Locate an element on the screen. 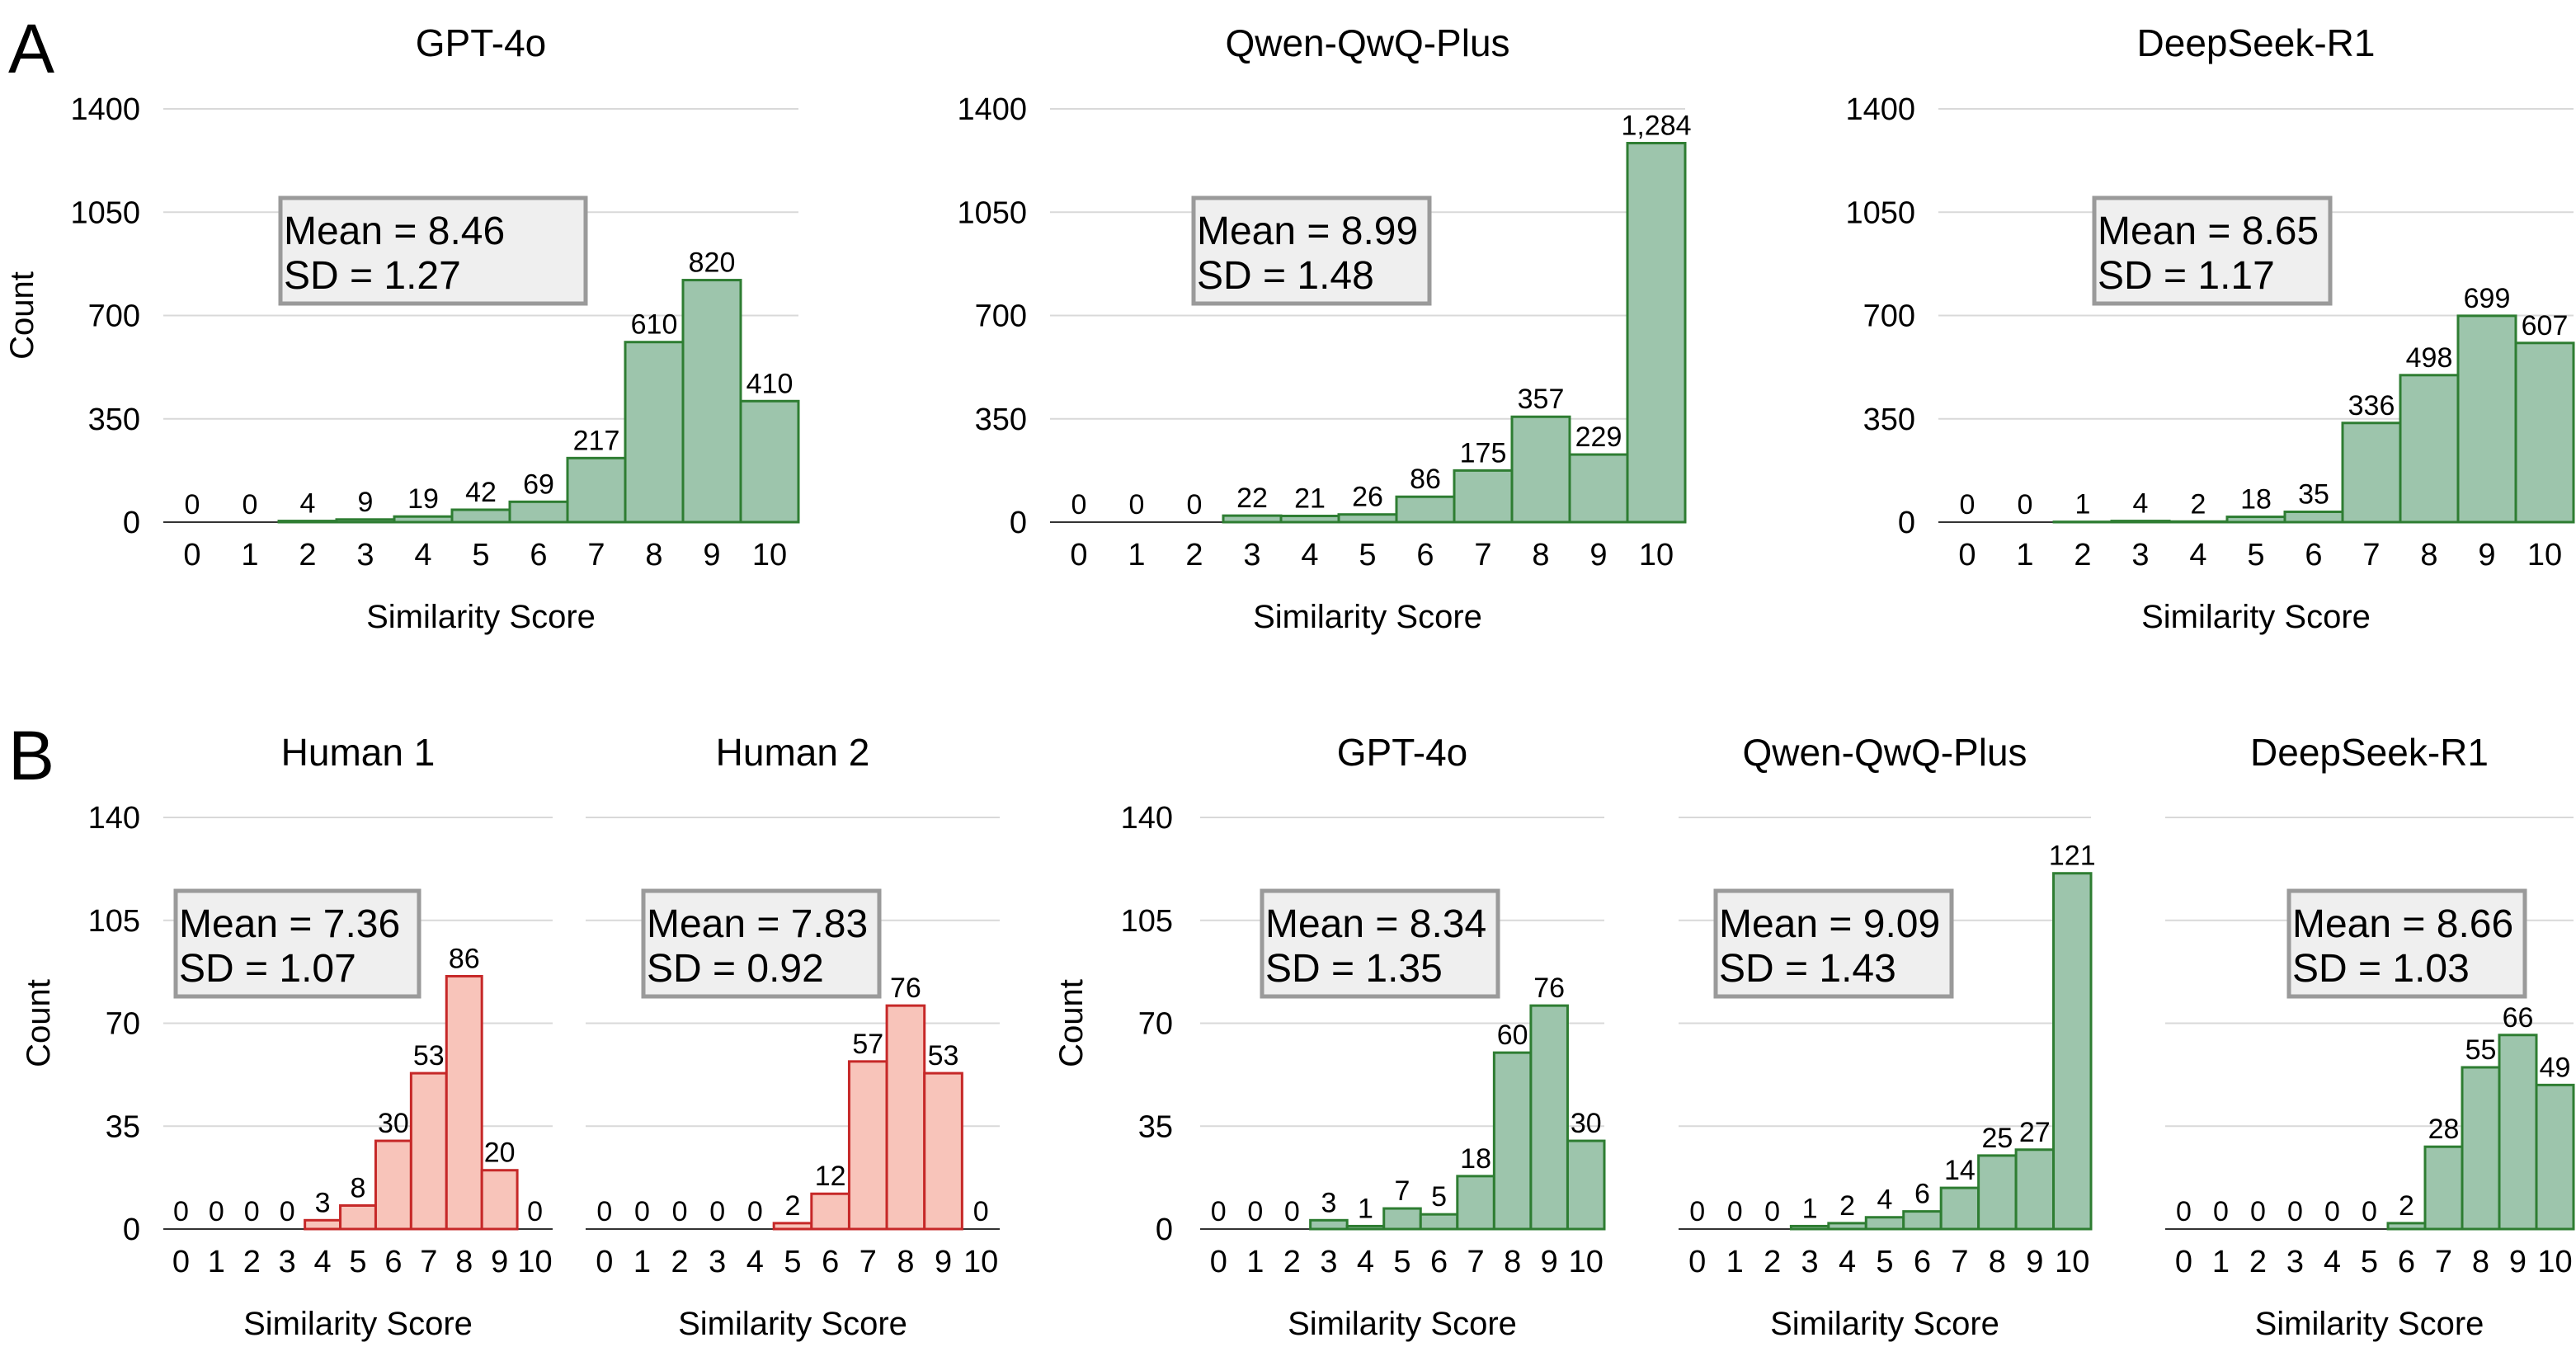  bar-value-label: 22 is located at coordinates (1252, 498).